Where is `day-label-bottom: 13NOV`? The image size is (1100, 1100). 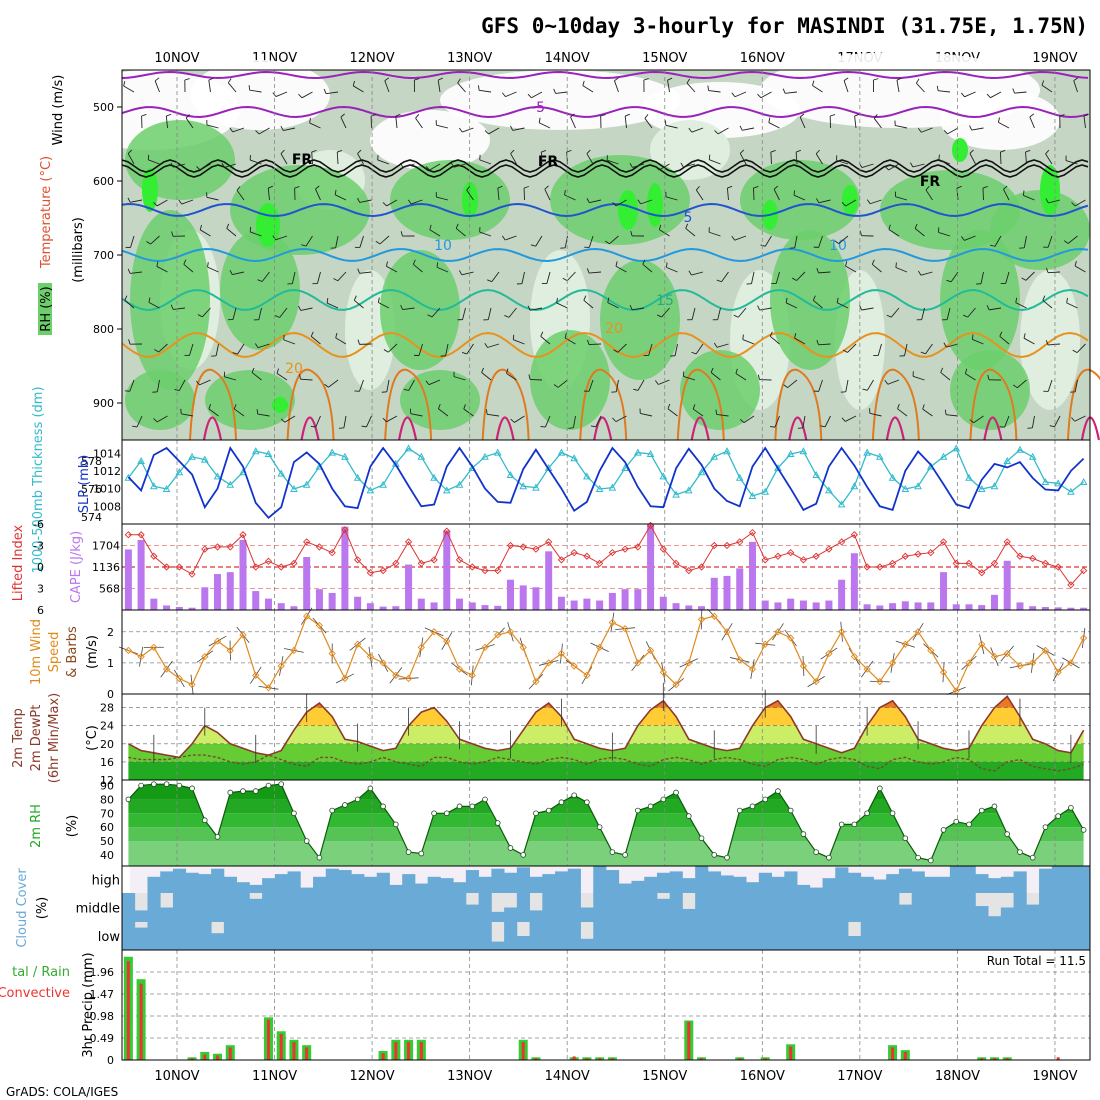
day-label-bottom: 13NOV is located at coordinates (469, 1076).